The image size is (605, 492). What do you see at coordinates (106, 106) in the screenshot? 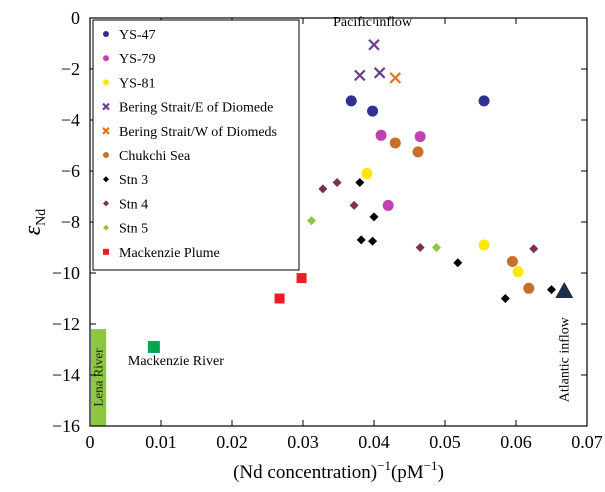
I see `legend-marker-bering-strait-e-of-diomede` at bounding box center [106, 106].